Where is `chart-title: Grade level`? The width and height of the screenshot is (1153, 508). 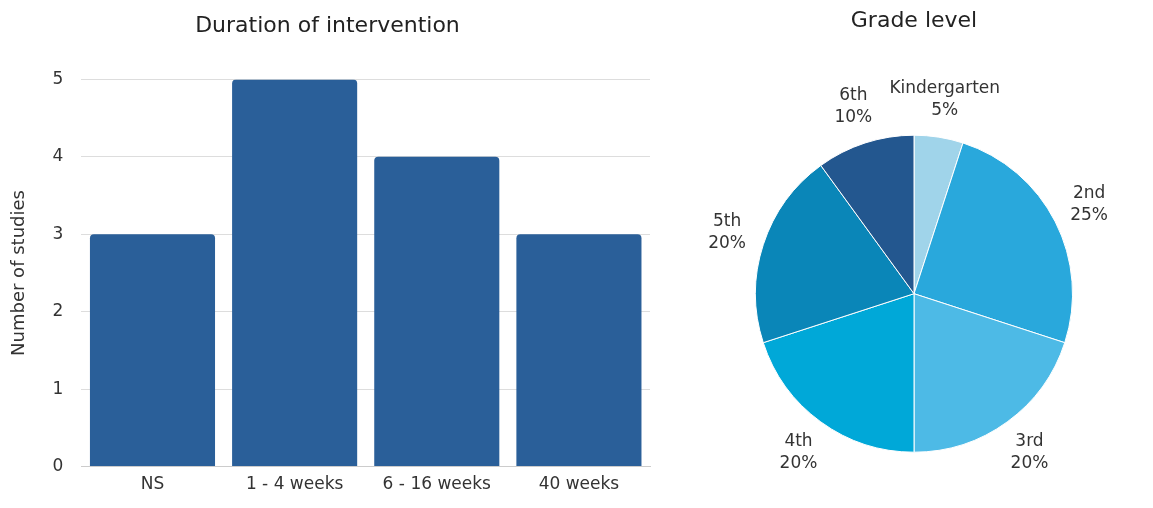 chart-title: Grade level is located at coordinates (914, 19).